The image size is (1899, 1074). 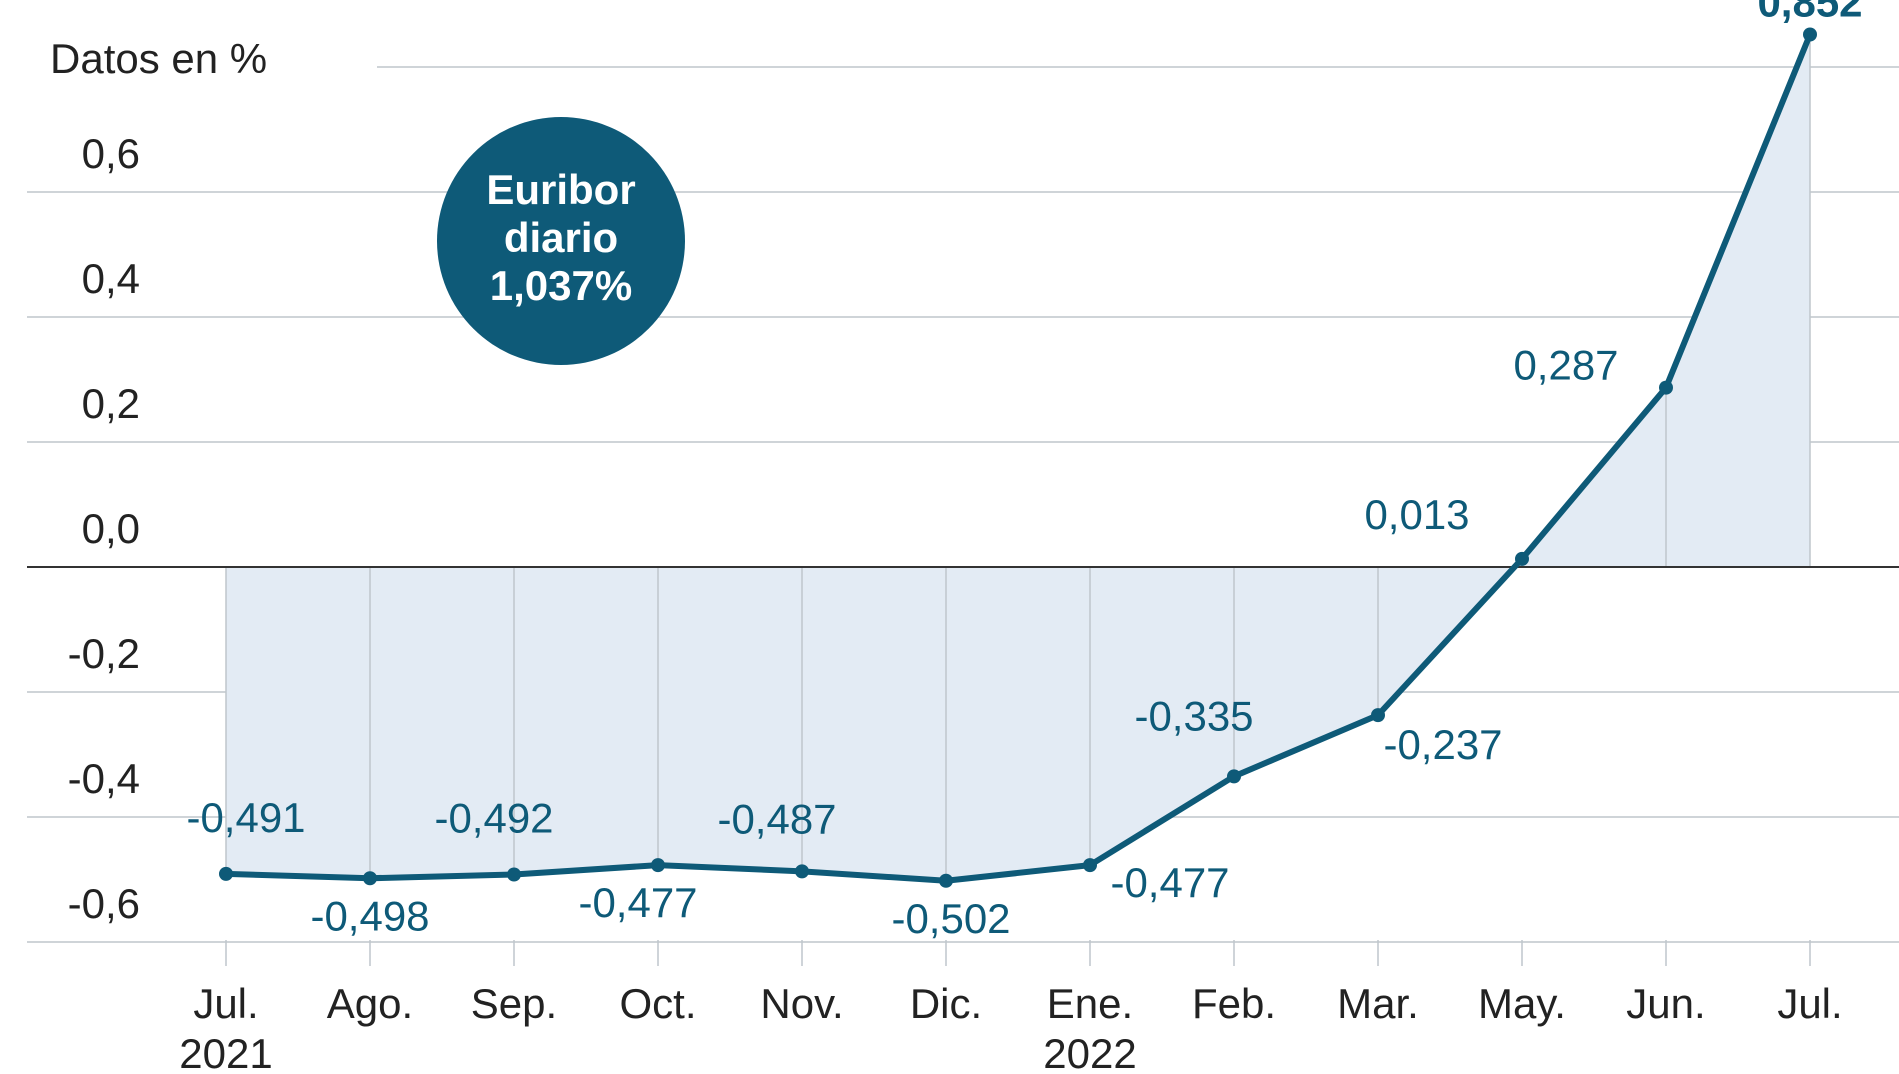 What do you see at coordinates (1378, 1003) in the screenshot?
I see `x-tick-label: Mar.` at bounding box center [1378, 1003].